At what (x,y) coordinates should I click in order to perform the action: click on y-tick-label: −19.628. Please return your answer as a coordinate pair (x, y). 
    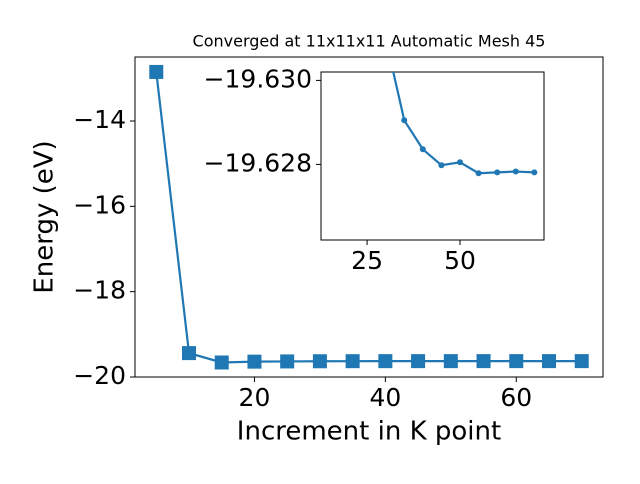
    Looking at the image, I should click on (258, 162).